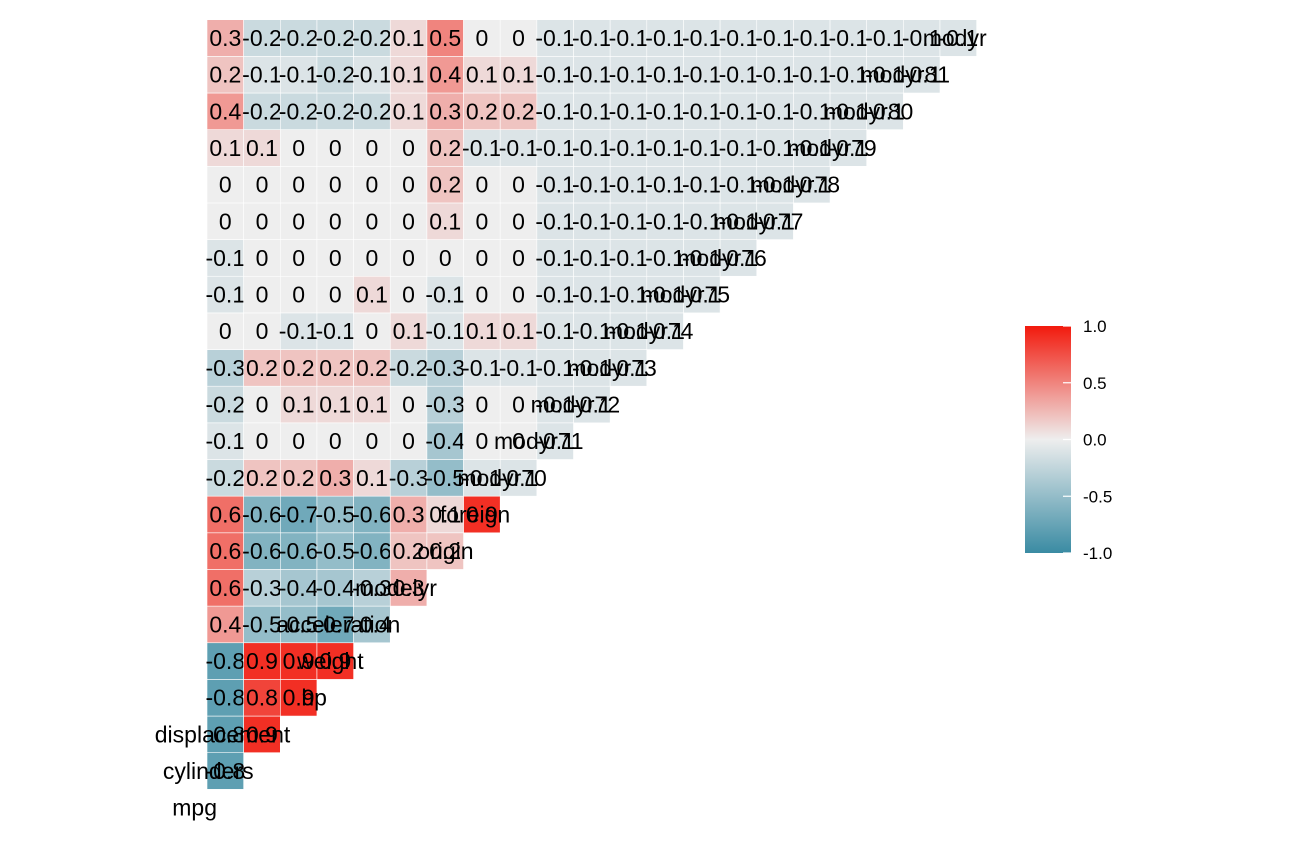 The width and height of the screenshot is (1302, 844). What do you see at coordinates (445, 75) in the screenshot?
I see `cell-value-label: 0.4` at bounding box center [445, 75].